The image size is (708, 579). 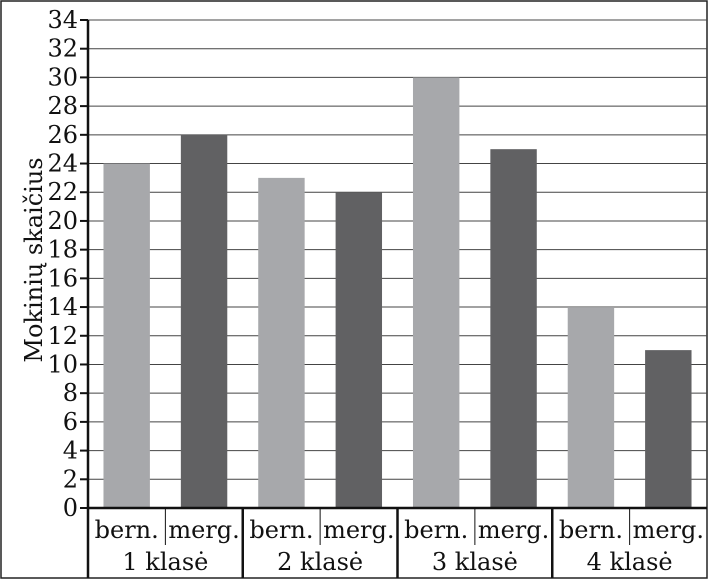 I want to click on y-axis-label: Mokinių skaičius, so click(x=34, y=259).